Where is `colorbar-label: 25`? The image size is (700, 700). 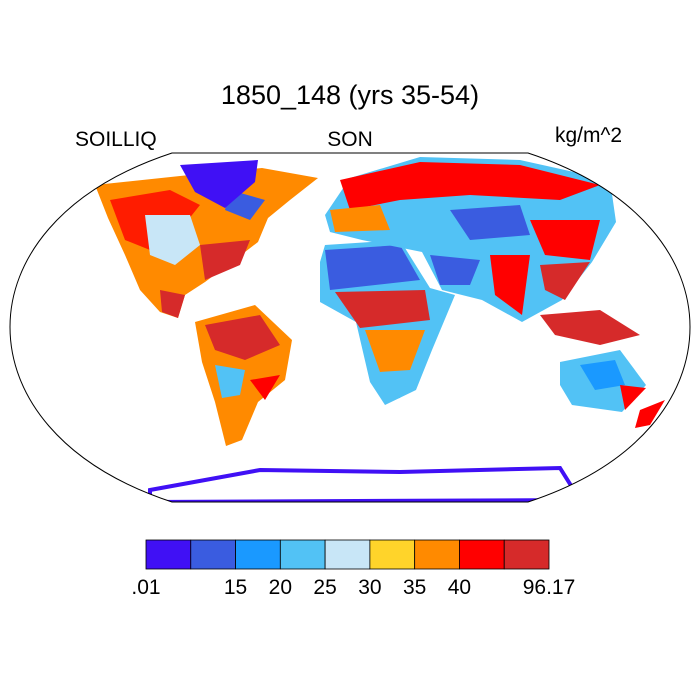
colorbar-label: 25 is located at coordinates (325, 587).